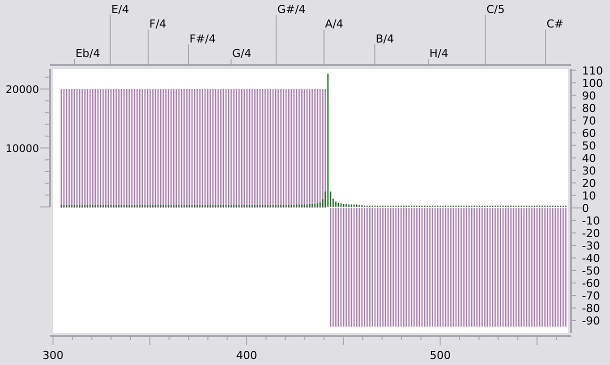 The image size is (610, 365). I want to click on x-tick-label: 500, so click(440, 355).